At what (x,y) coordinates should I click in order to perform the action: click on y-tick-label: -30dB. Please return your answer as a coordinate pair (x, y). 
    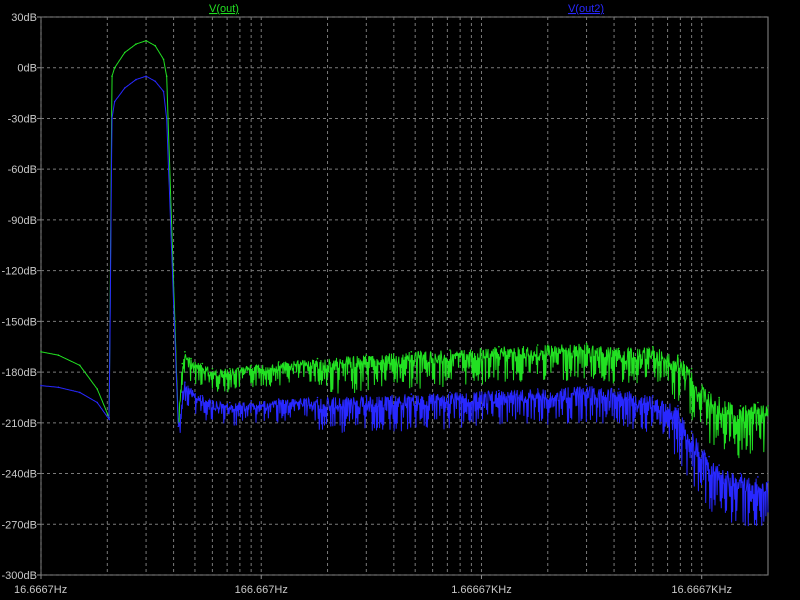
    Looking at the image, I should click on (22, 119).